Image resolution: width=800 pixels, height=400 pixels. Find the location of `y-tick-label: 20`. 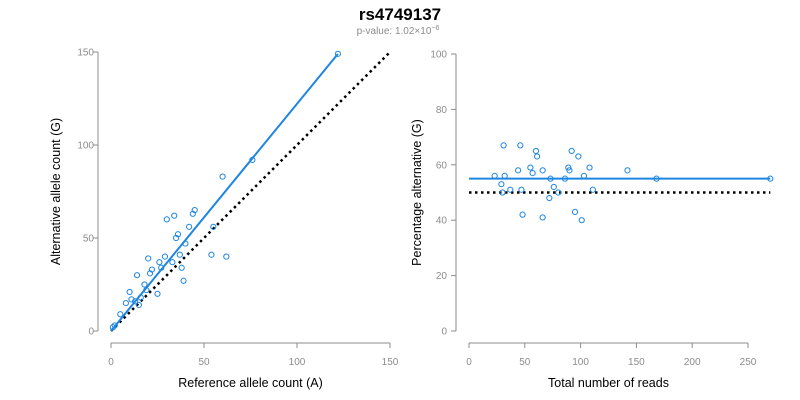

y-tick-label: 20 is located at coordinates (442, 276).